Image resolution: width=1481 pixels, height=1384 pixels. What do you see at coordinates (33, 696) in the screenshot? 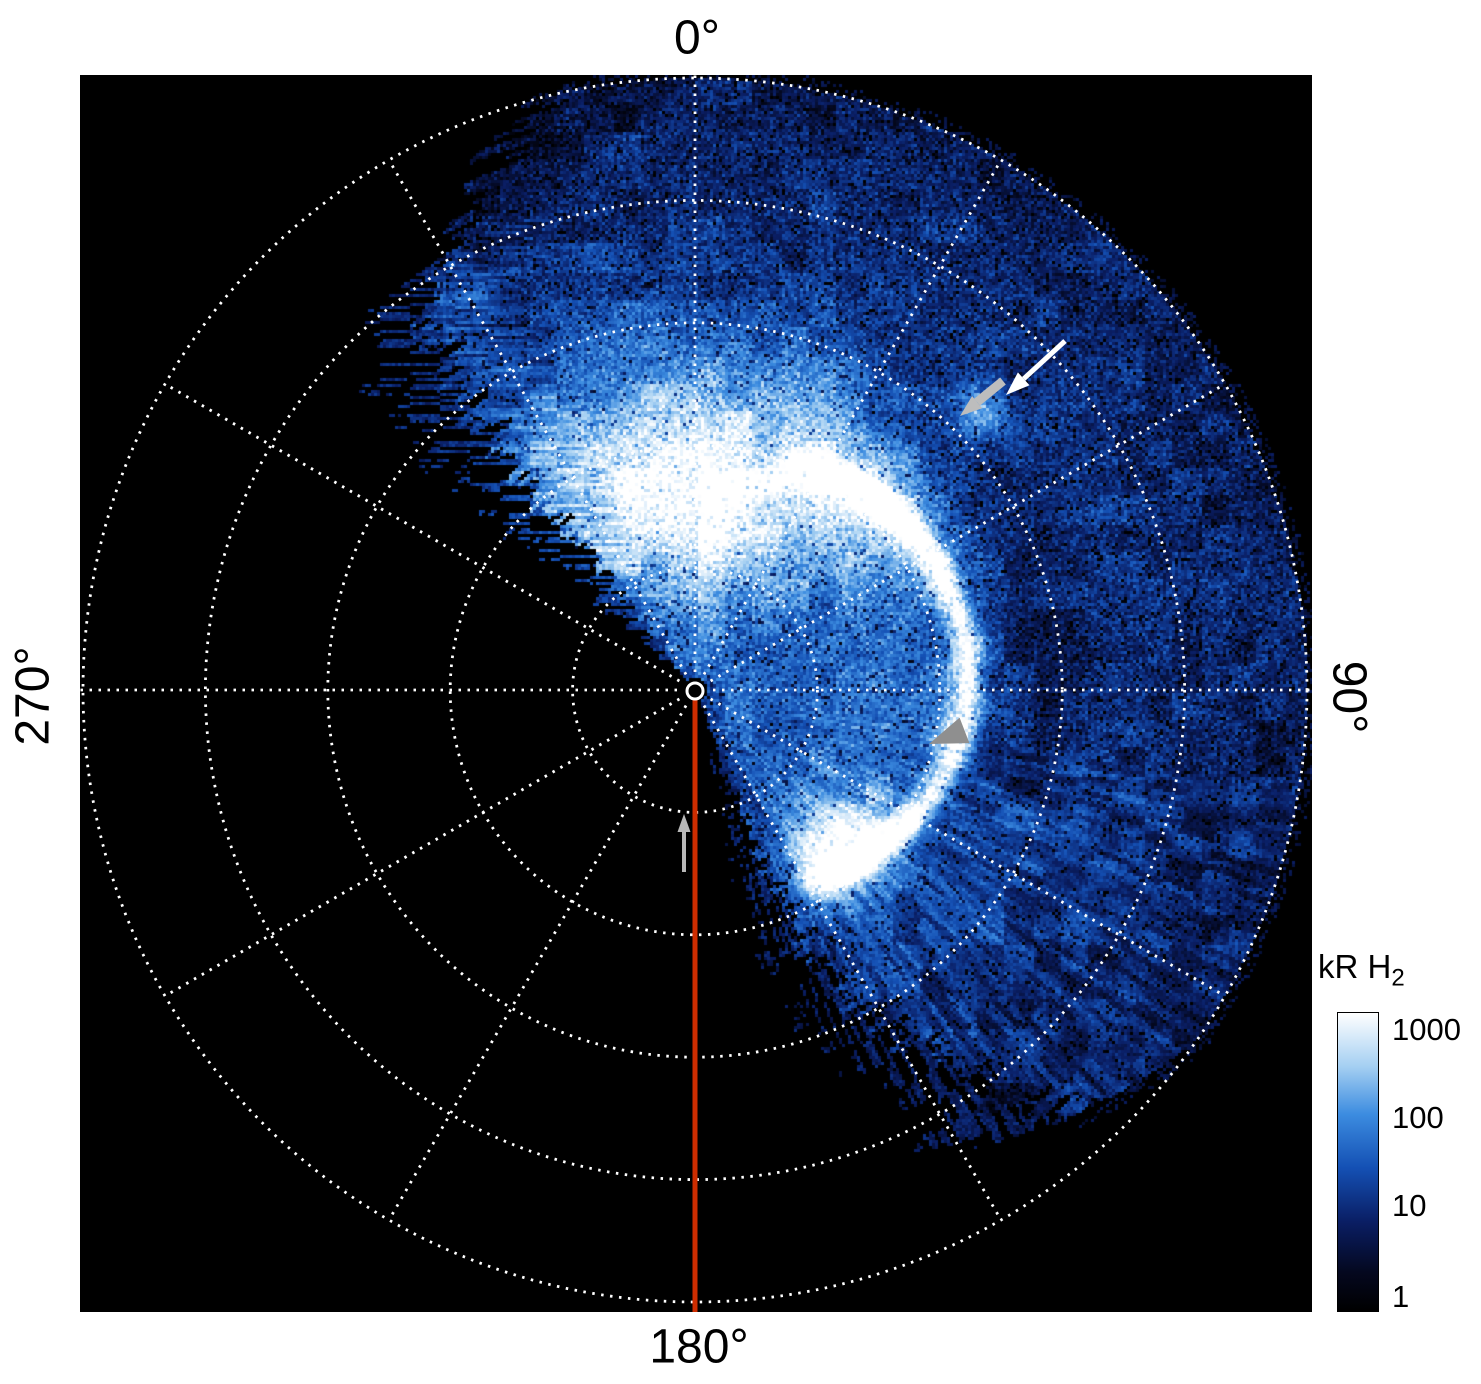
I see `angle-label-270: 270°` at bounding box center [33, 696].